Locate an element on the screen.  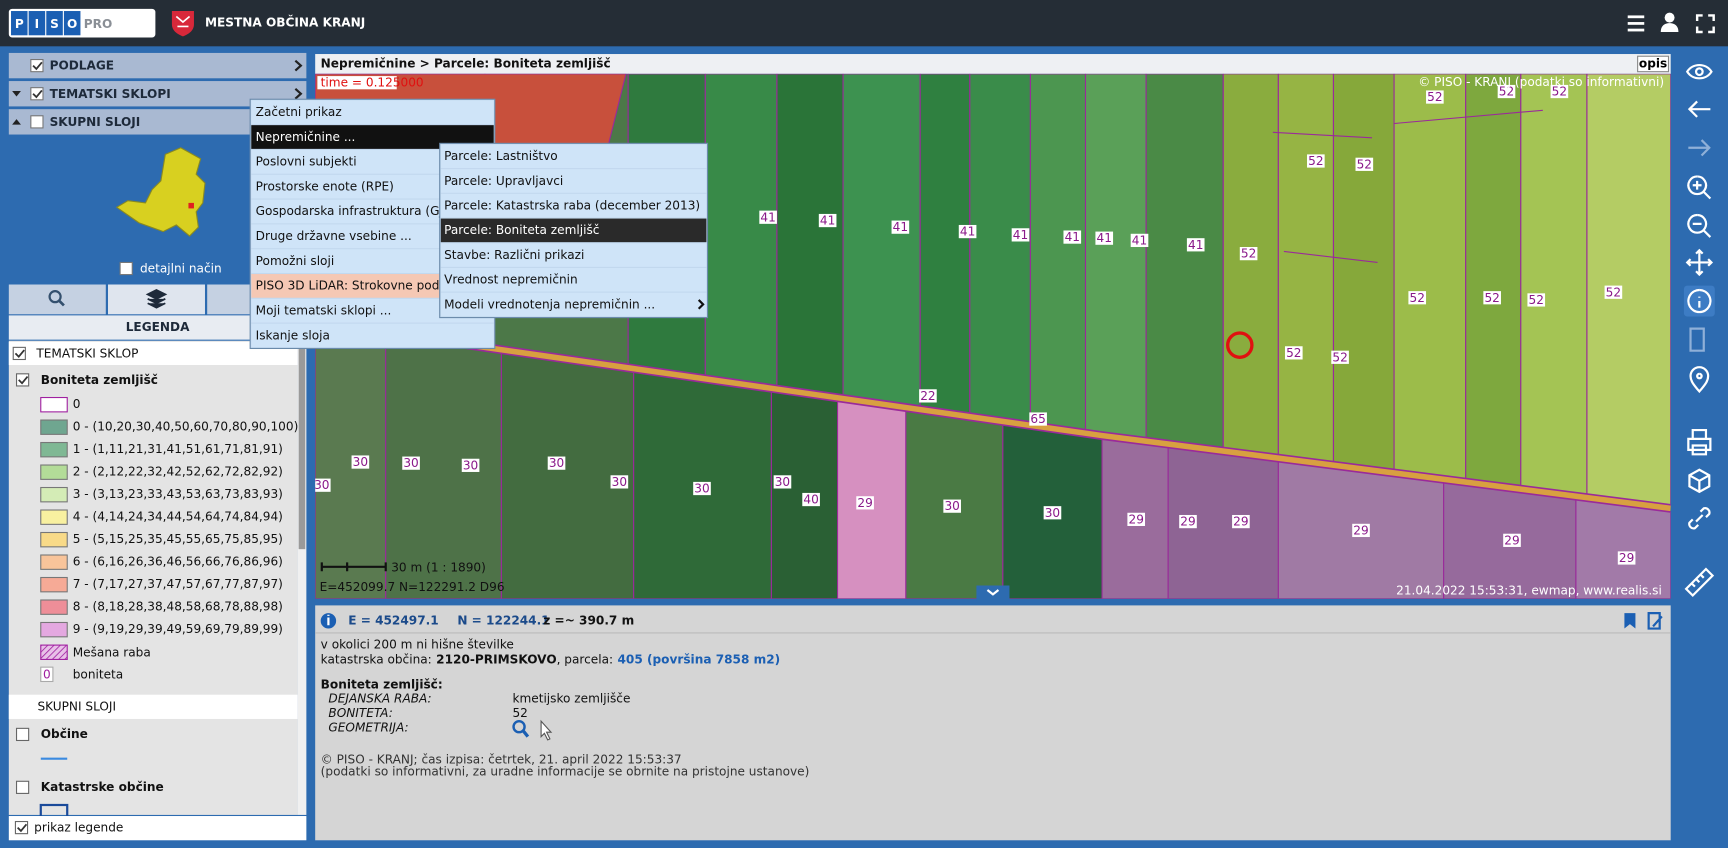
accordion-label: TEMATSKI SKLOPI is located at coordinates (110, 94).